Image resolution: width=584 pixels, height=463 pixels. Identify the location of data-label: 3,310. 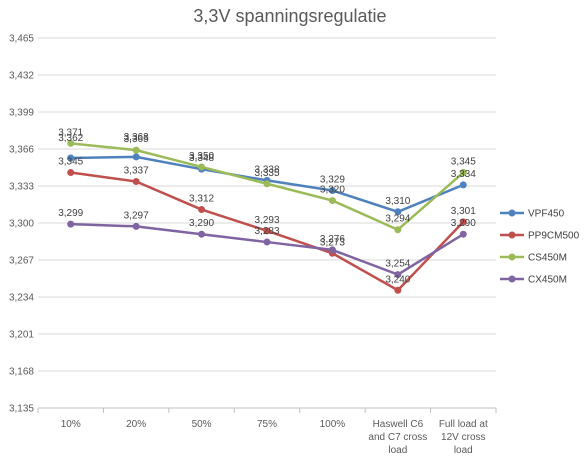
(397, 201).